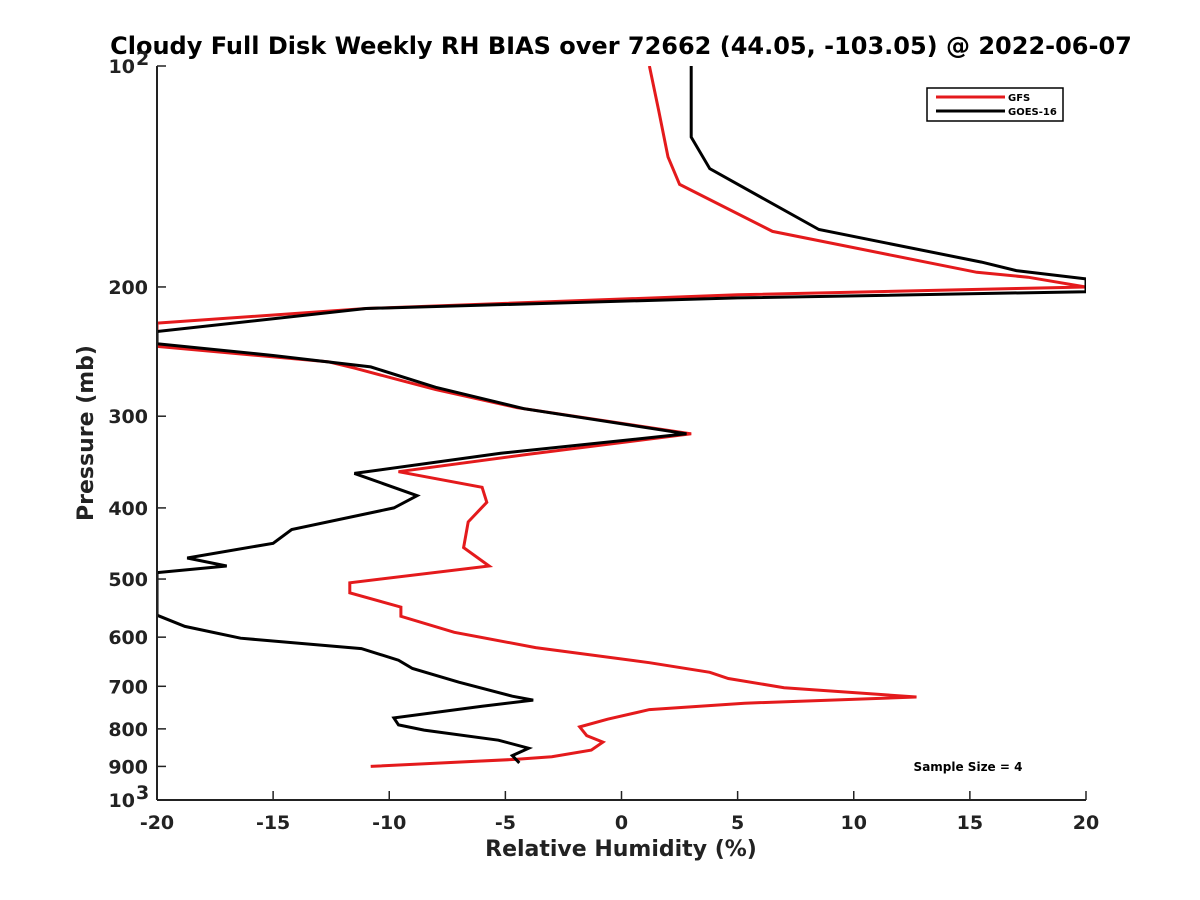  Describe the element at coordinates (128, 730) in the screenshot. I see `y-tick-label: 800` at that location.